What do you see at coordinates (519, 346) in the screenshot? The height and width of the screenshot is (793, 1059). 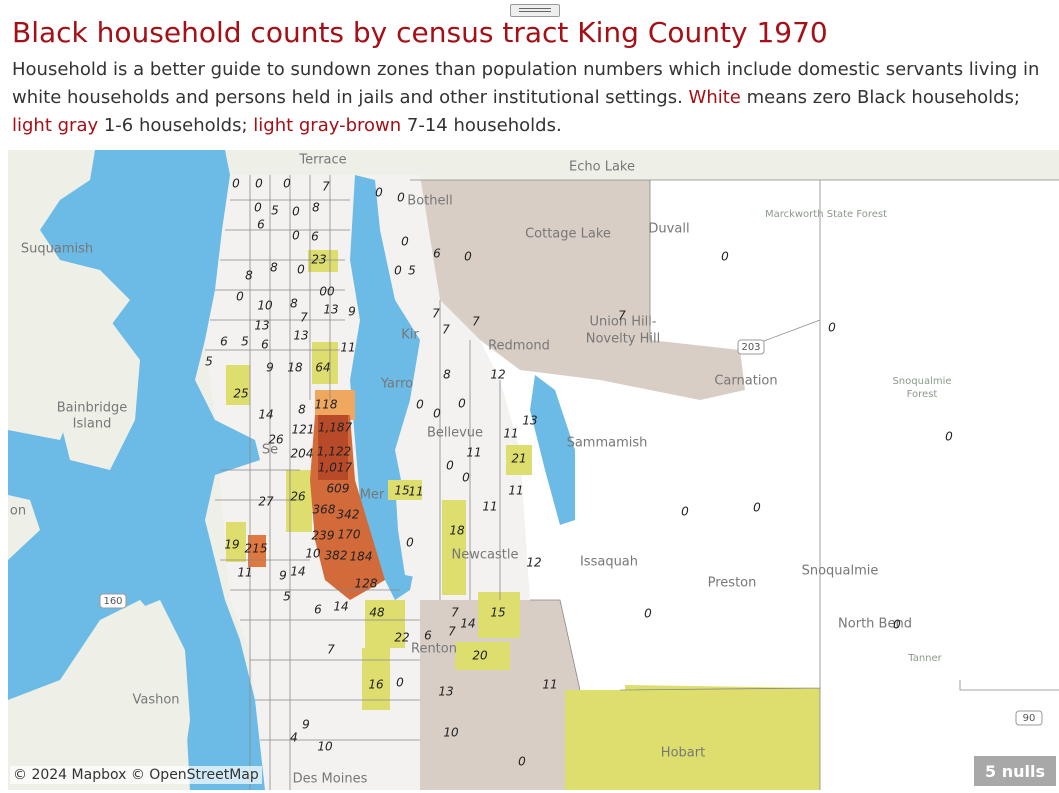 I see `place-label: Redmond` at bounding box center [519, 346].